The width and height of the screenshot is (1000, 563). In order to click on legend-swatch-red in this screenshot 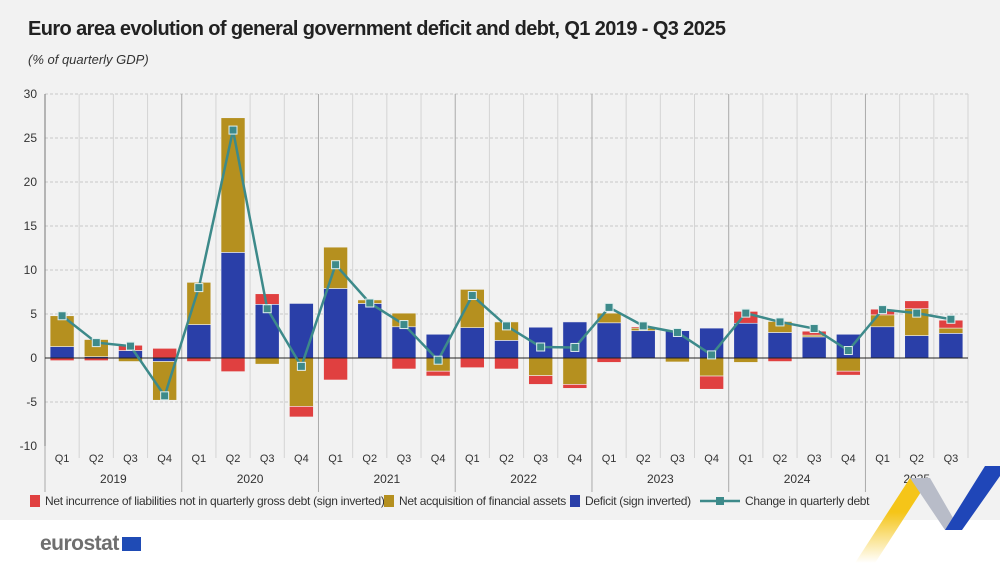, I will do `click(35, 501)`.